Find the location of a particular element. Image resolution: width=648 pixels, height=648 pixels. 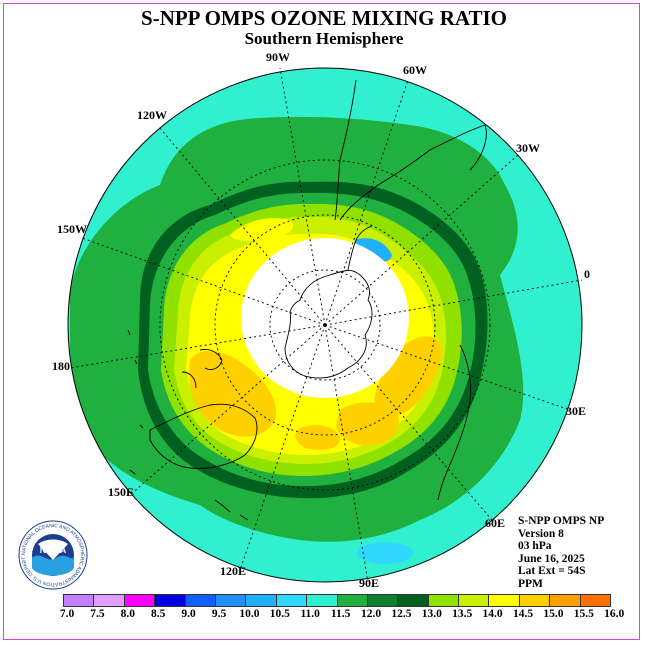

colorbar-tick-label: 7.0 is located at coordinates (67, 614).